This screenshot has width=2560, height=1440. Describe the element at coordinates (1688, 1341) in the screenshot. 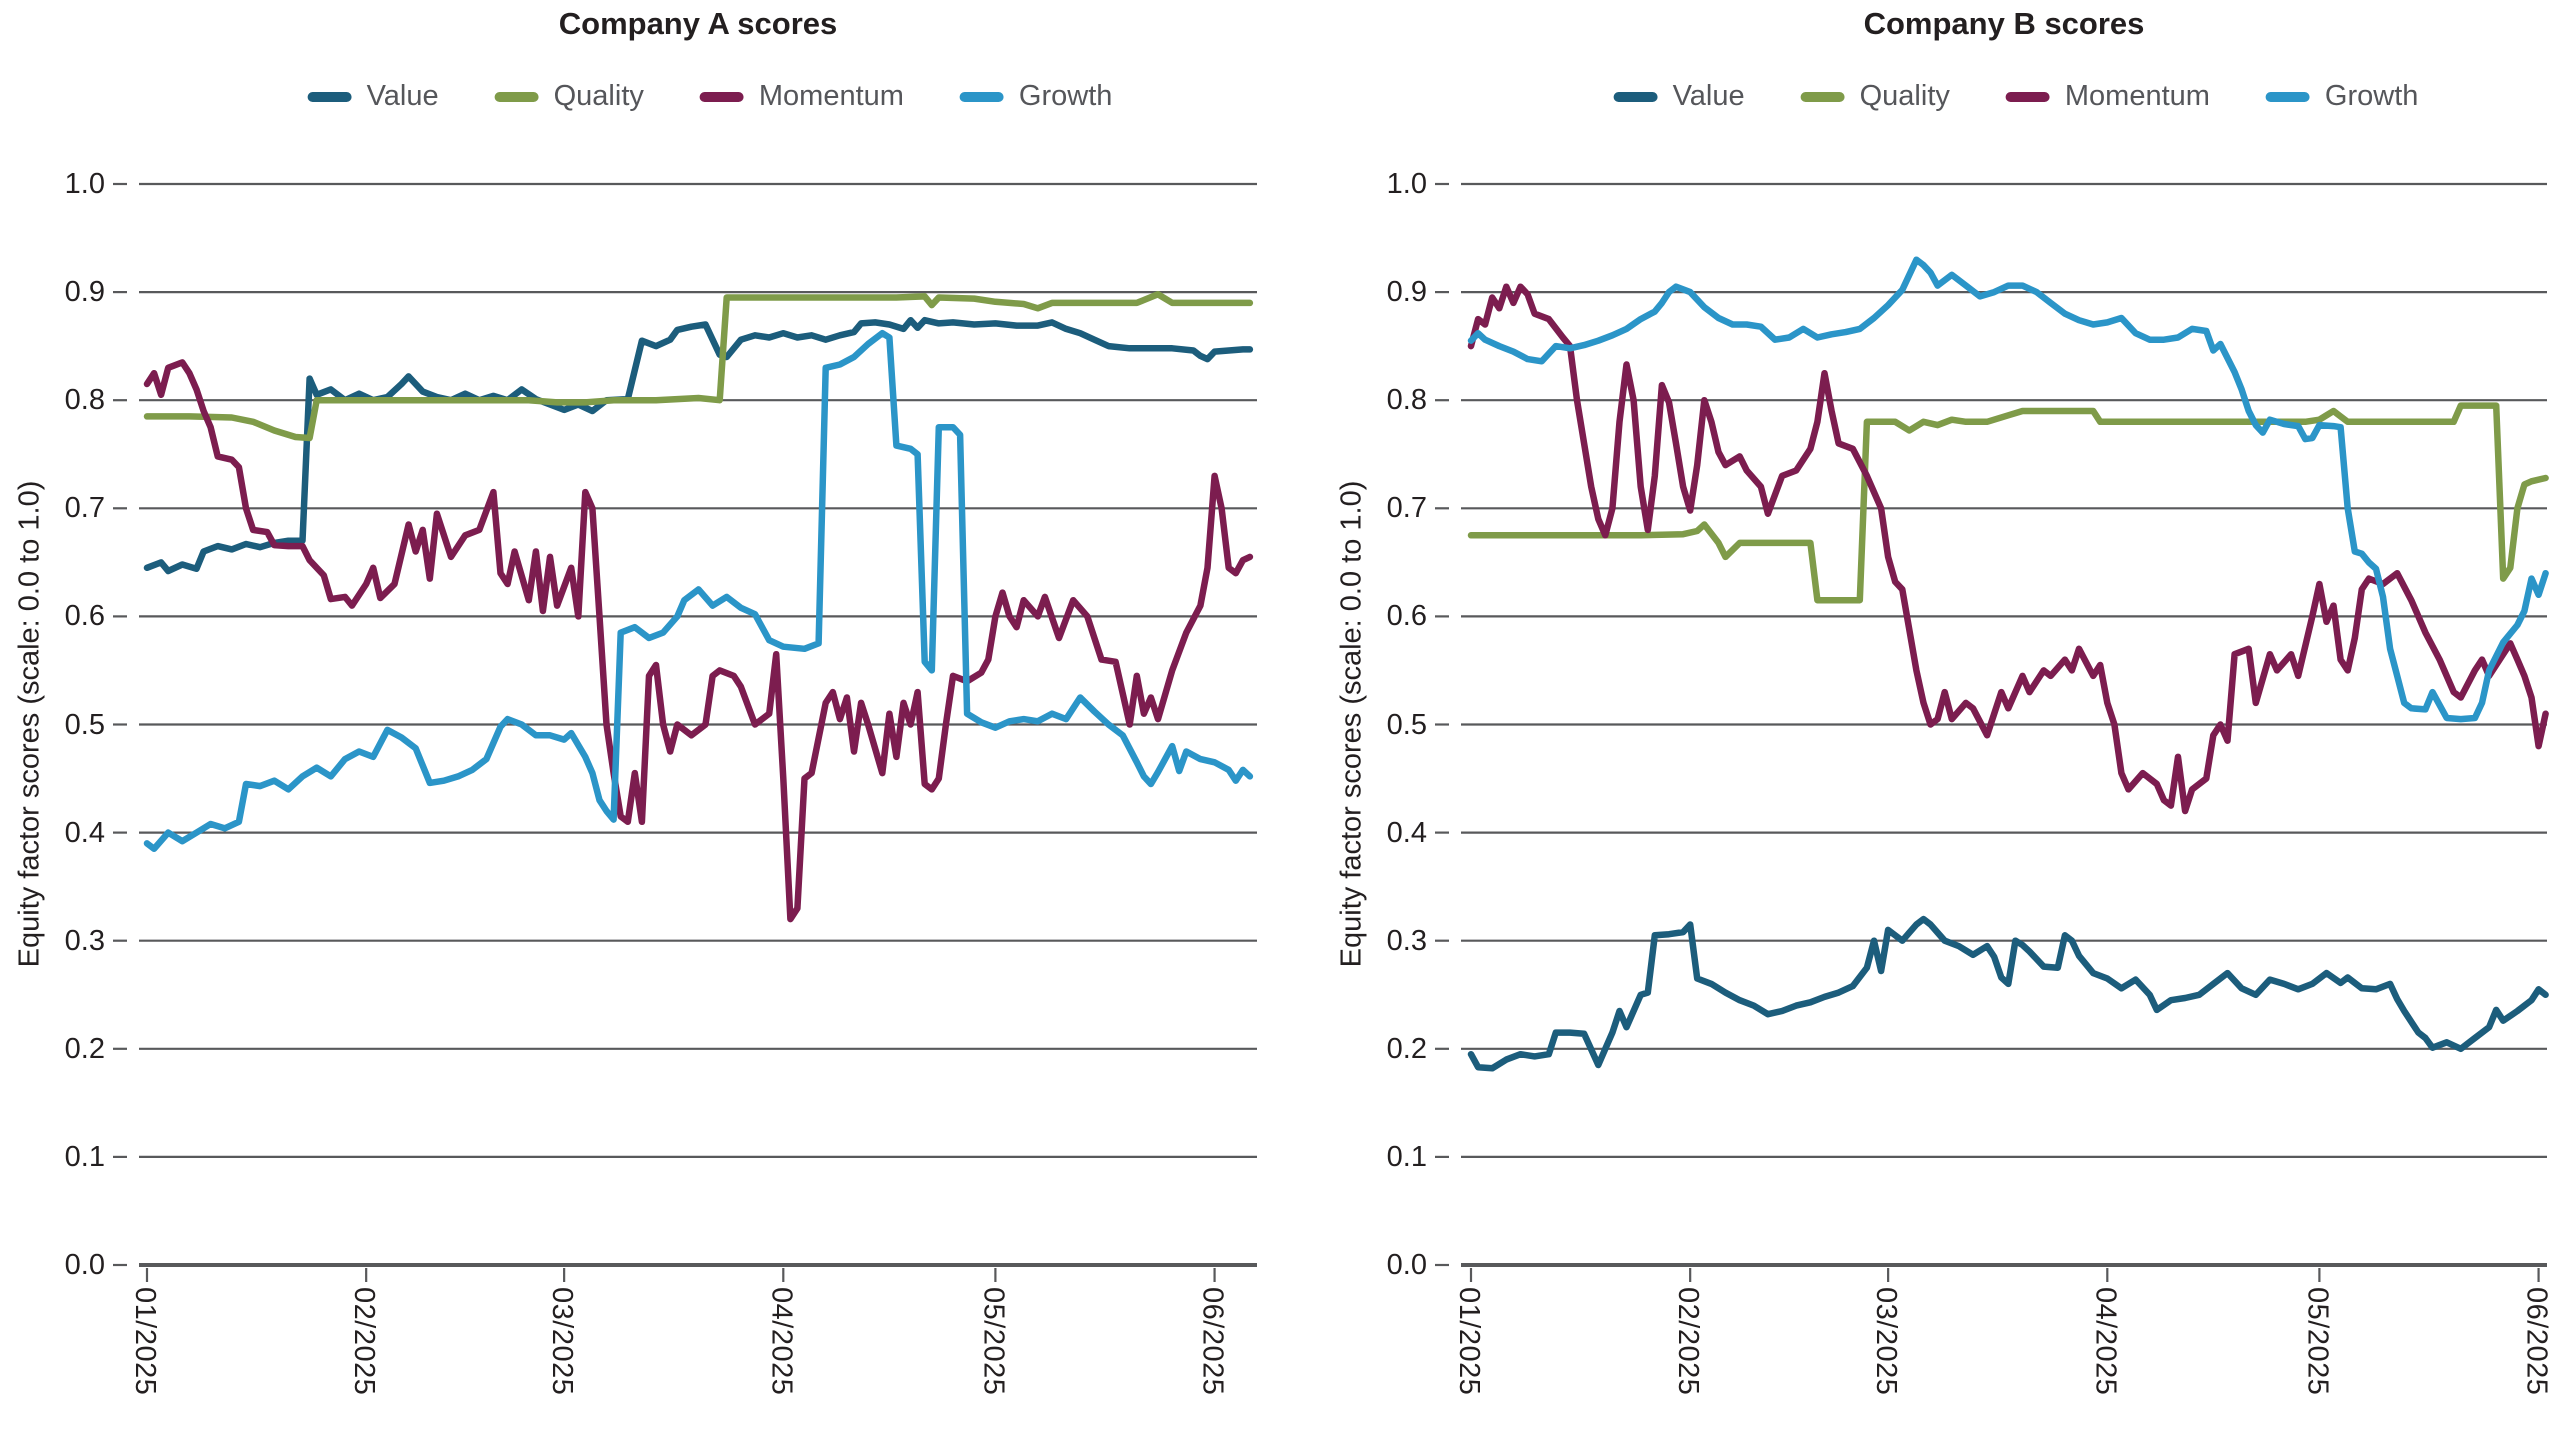

I see `company-b-x-tick-label: 02/2025` at that location.